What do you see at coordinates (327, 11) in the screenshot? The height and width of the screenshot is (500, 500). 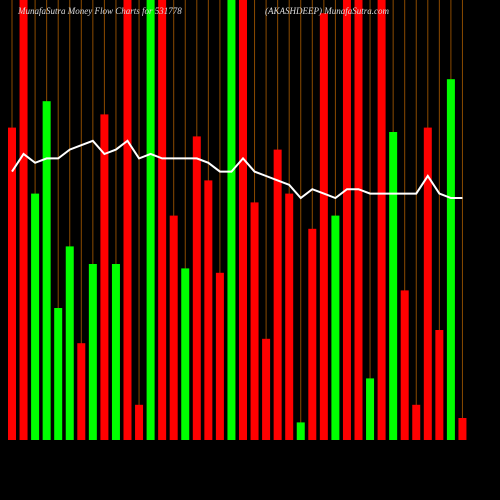 I see `chart-subtitle: (AKASHDEEP) MunafaSutra.com` at bounding box center [327, 11].